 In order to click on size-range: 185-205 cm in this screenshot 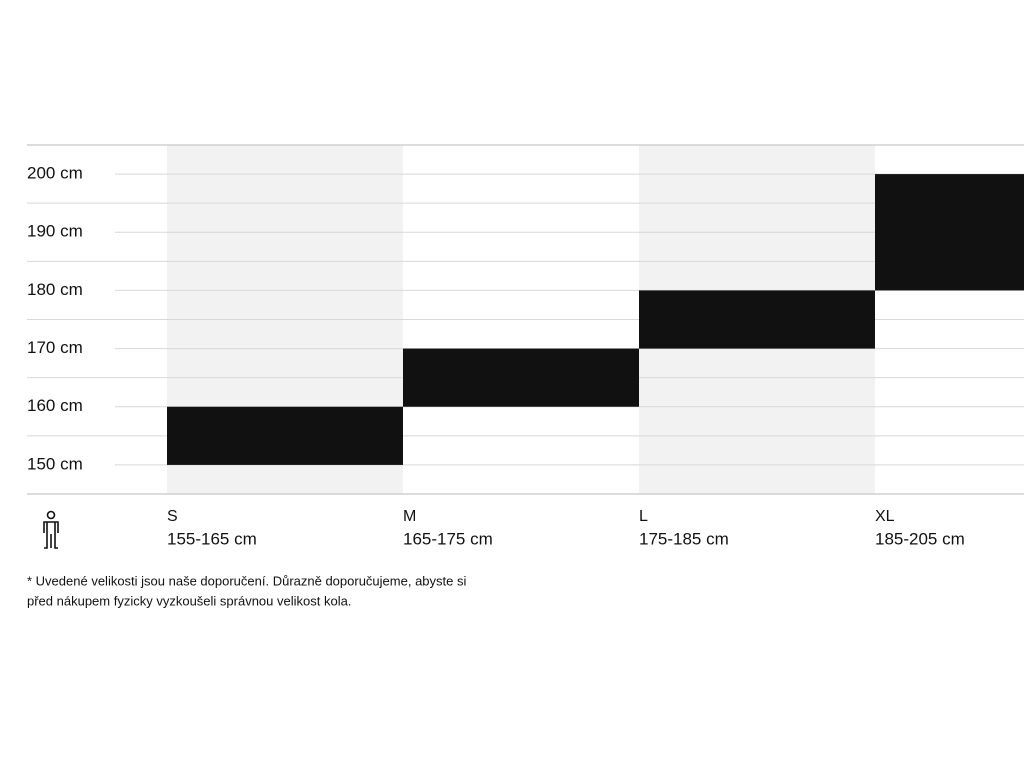, I will do `click(920, 538)`.